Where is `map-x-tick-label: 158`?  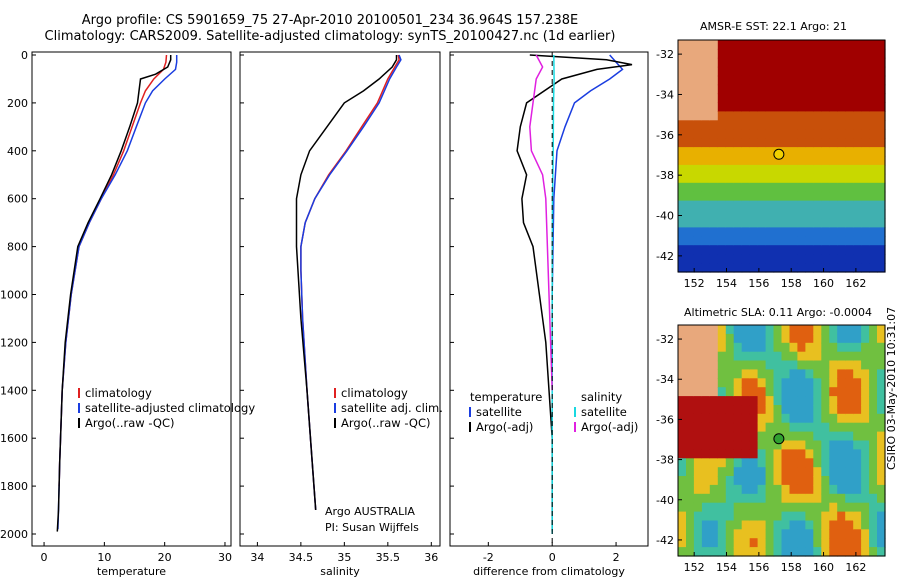
map-x-tick-label: 158 is located at coordinates (791, 283).